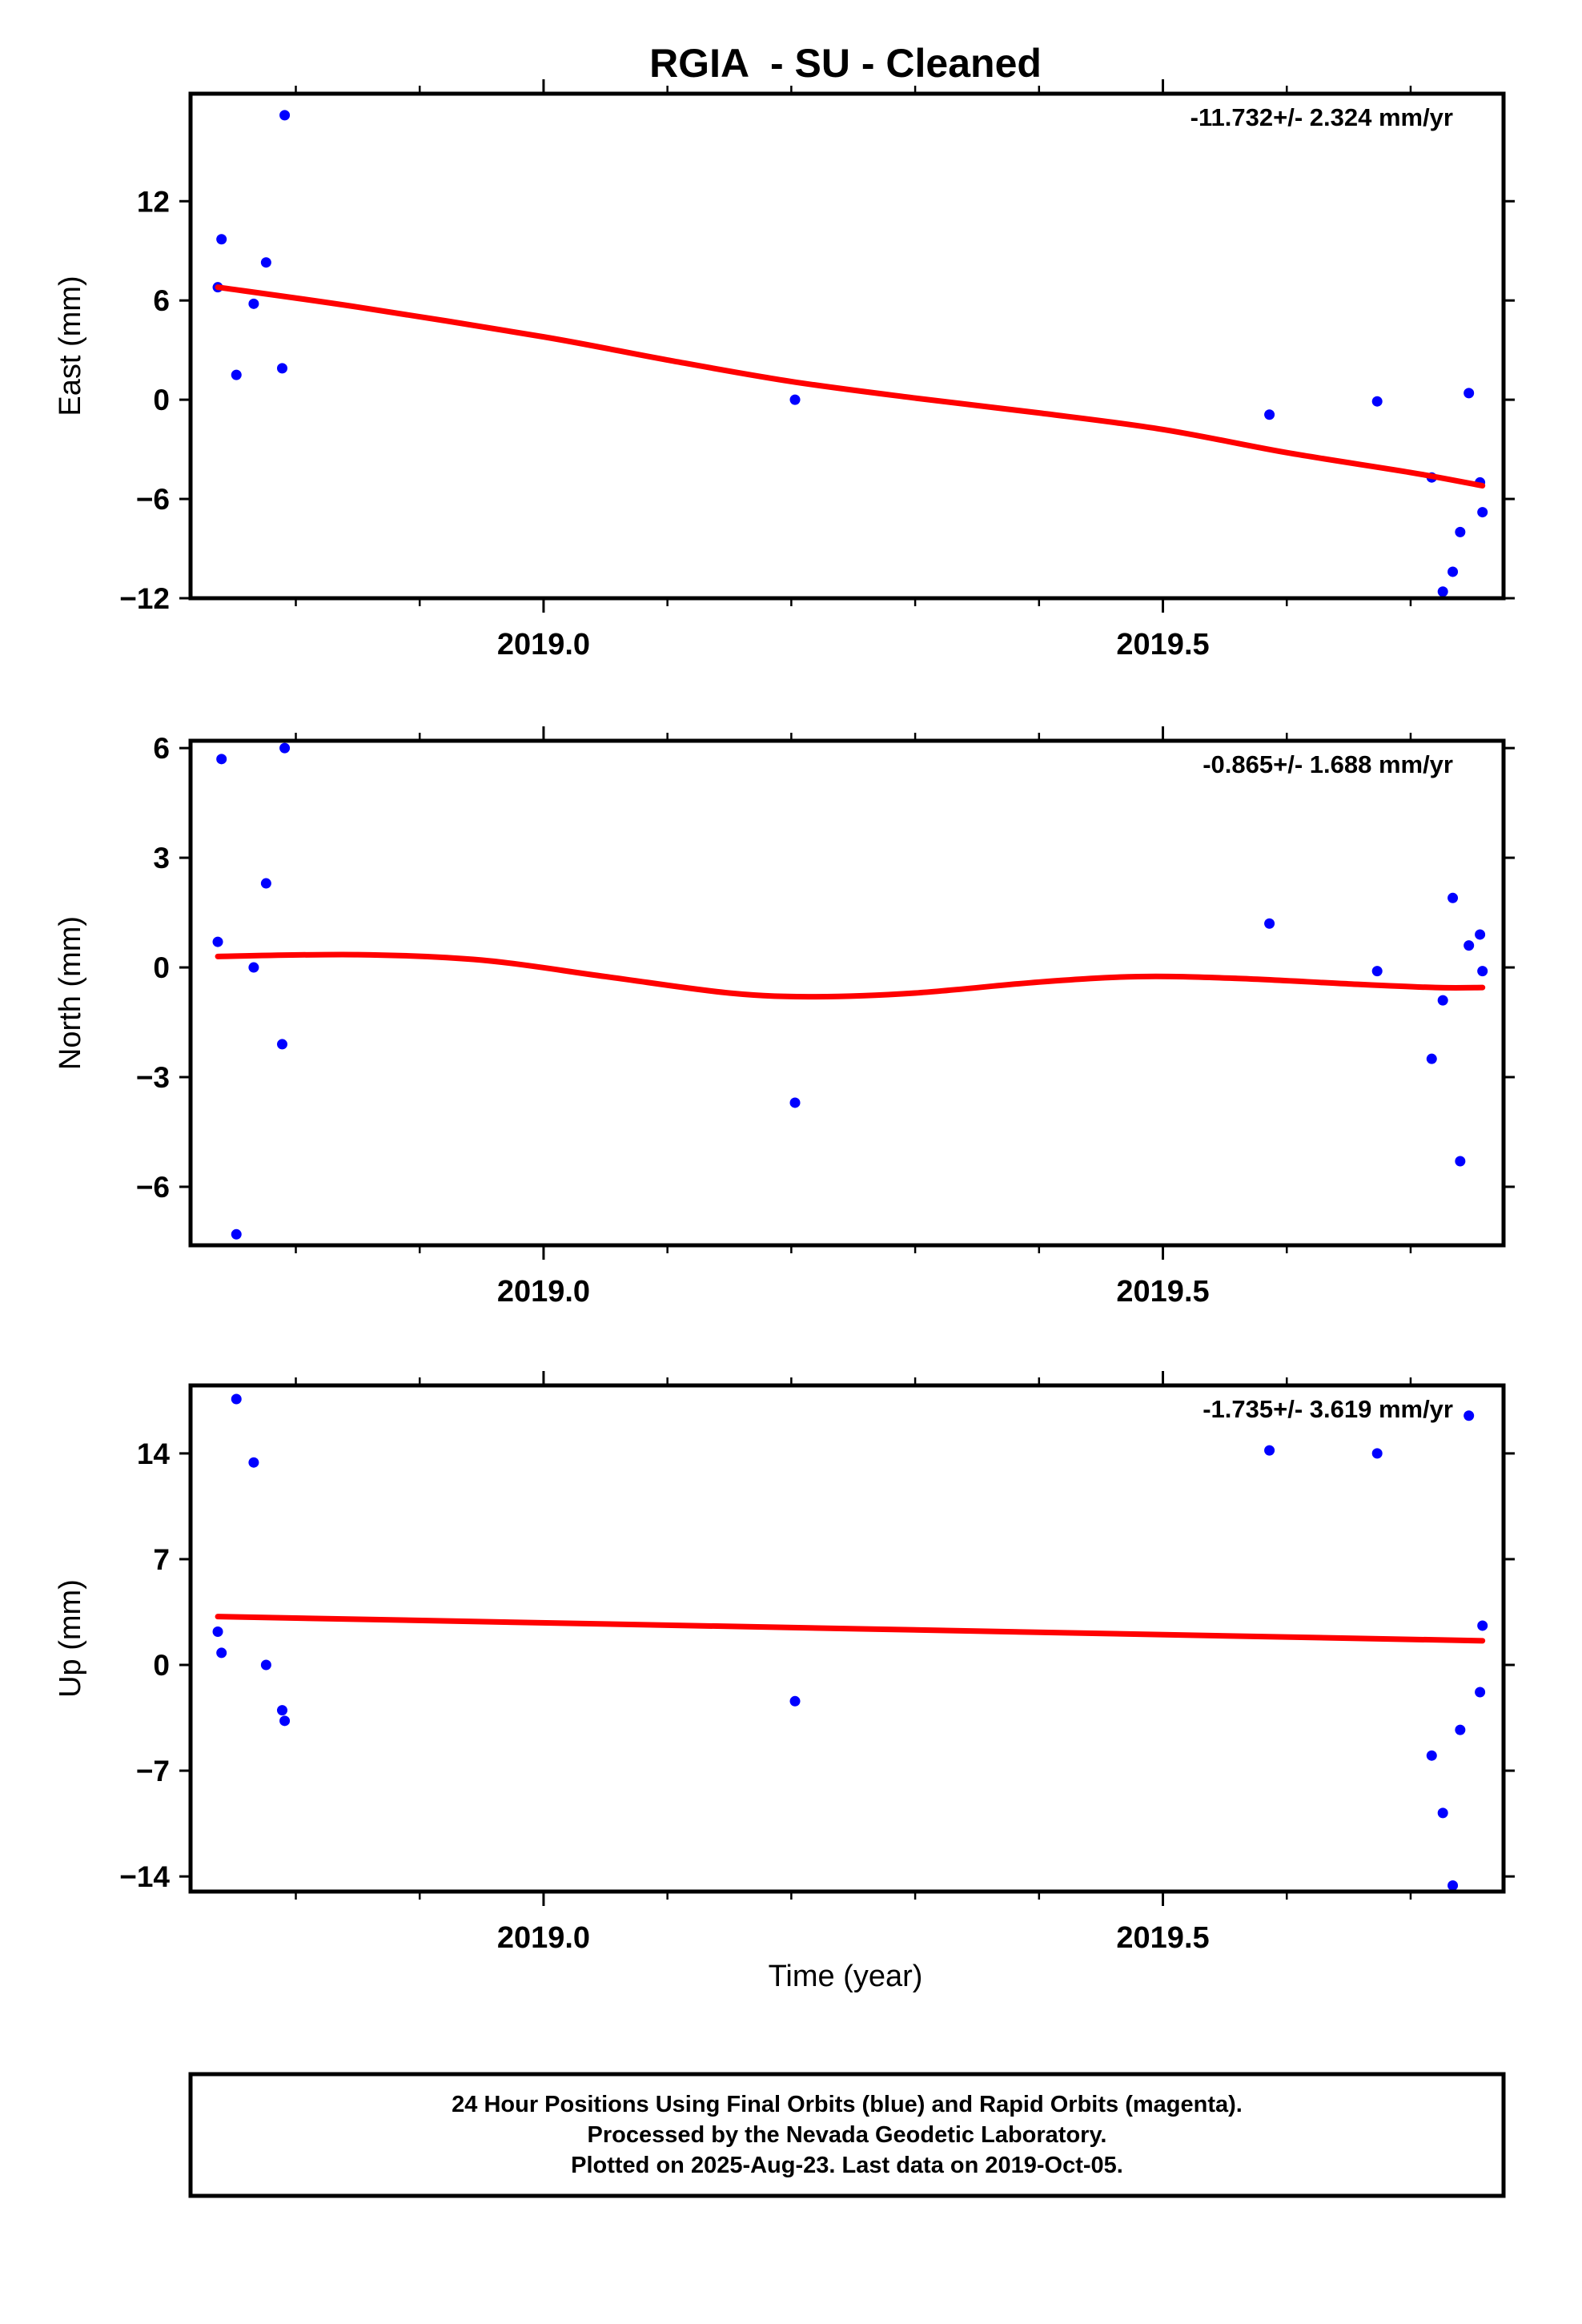 This screenshot has height=2324, width=1582. I want to click on footer-frame, so click(847, 2135).